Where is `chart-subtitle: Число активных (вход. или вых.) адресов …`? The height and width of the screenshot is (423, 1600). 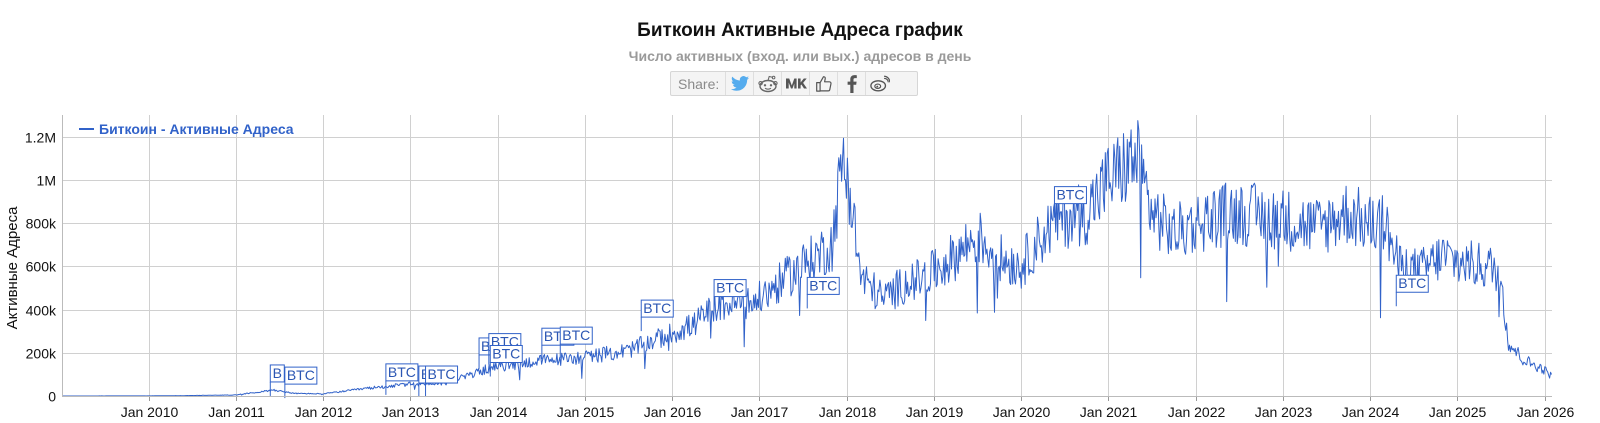
chart-subtitle: Число активных (вход. или вых.) адресов … is located at coordinates (800, 56).